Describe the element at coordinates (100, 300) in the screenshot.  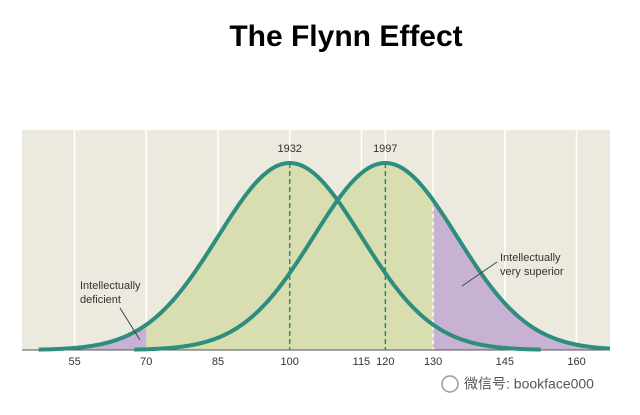
I see `annotation: deficient` at that location.